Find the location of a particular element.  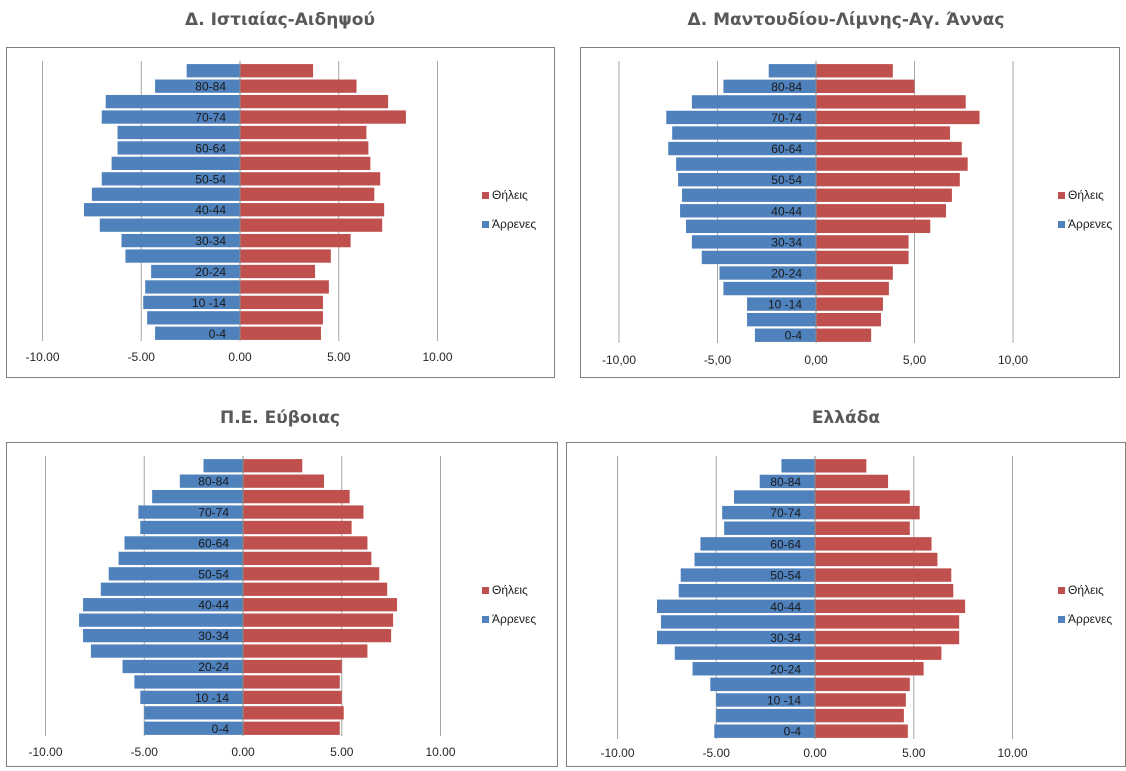

chart-title-greece: Ελλάδα is located at coordinates (846, 418).